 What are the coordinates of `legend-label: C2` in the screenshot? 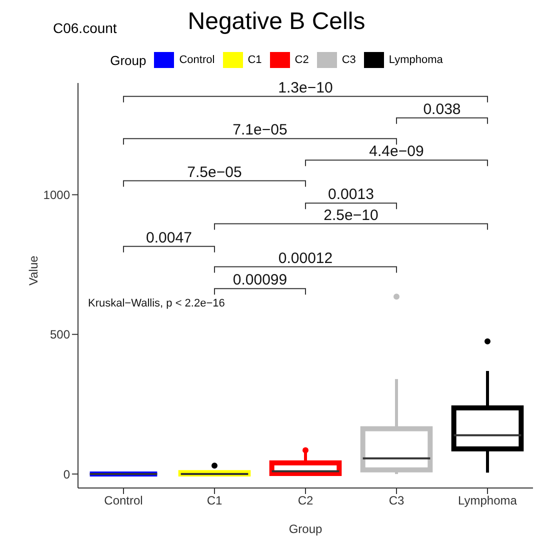 It's located at (301, 60).